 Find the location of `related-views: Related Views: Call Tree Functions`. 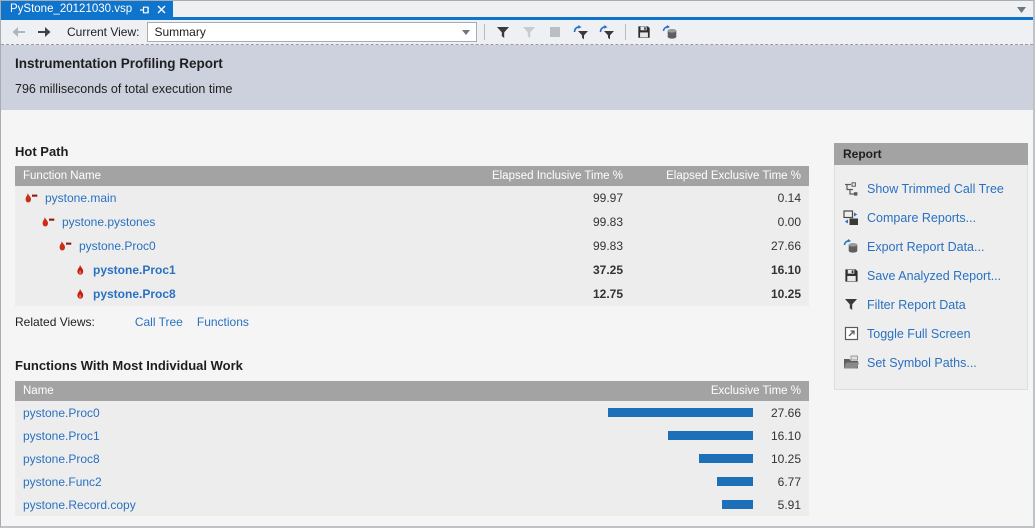

related-views: Related Views: Call Tree Functions is located at coordinates (412, 317).